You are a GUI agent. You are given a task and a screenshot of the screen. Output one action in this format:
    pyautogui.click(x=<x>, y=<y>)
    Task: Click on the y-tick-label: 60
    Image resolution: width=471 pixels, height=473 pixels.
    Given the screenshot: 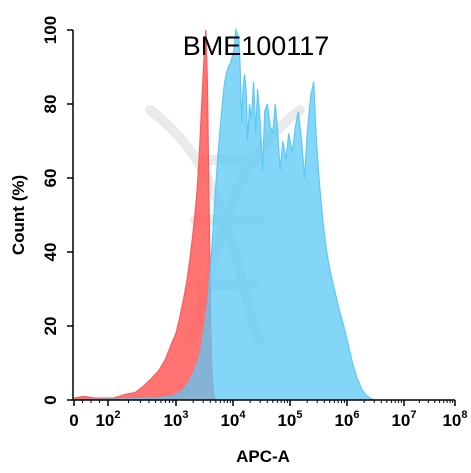 What is the action you would take?
    pyautogui.click(x=50, y=178)
    